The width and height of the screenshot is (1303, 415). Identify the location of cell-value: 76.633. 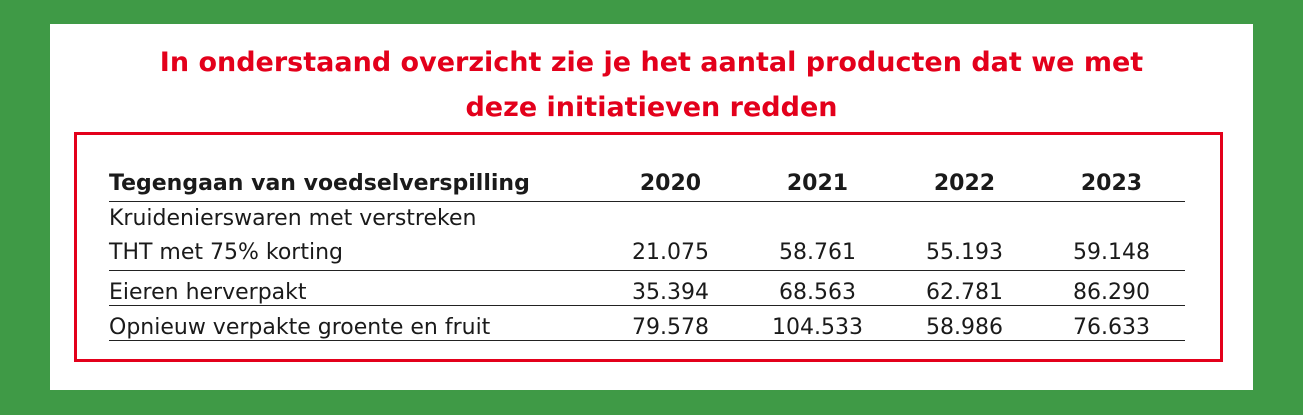
(1111, 323).